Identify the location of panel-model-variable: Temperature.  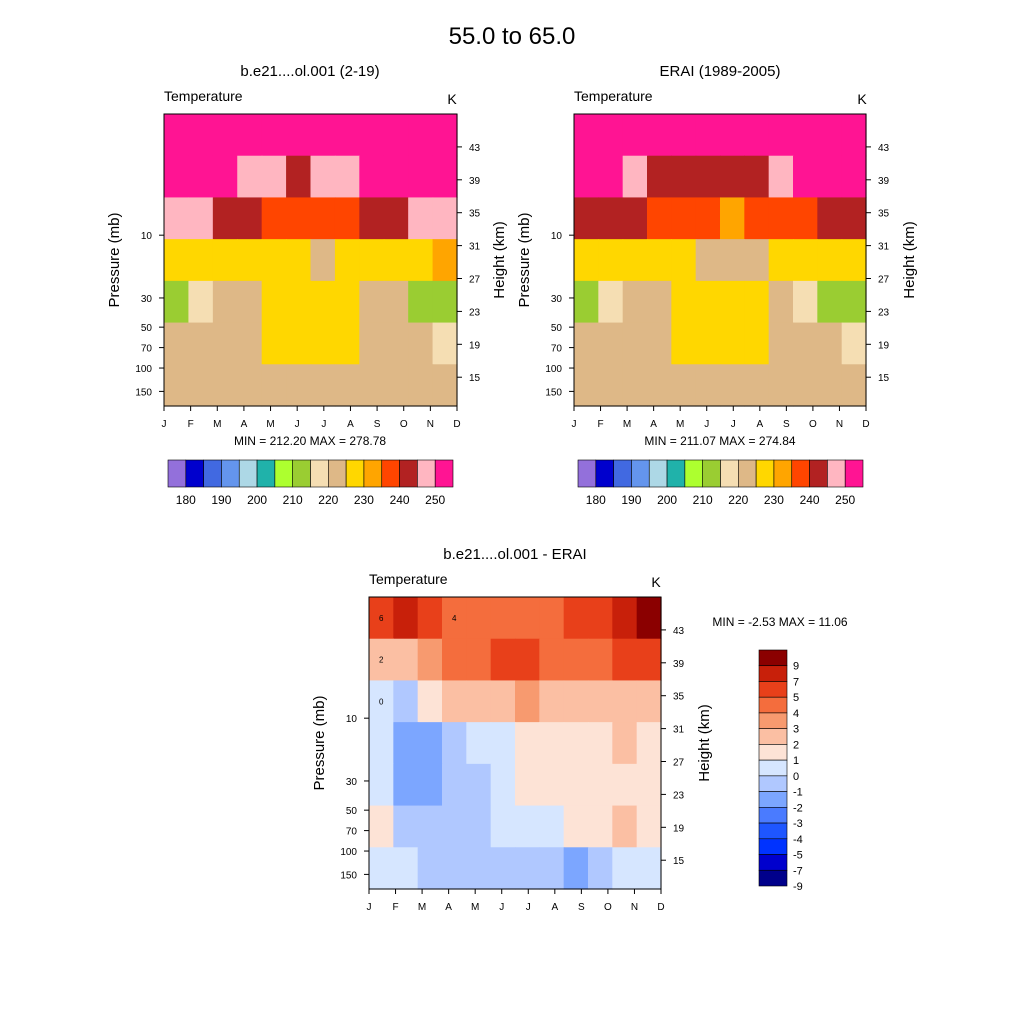
(203, 96).